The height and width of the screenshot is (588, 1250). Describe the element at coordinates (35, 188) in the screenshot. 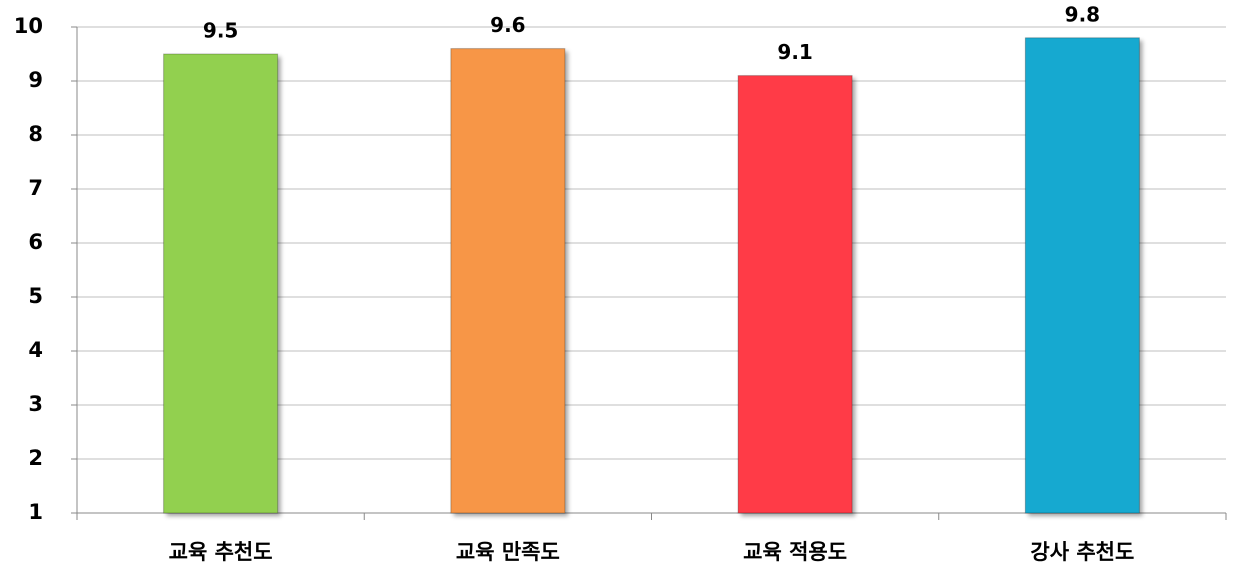

I see `y-tick-label: 7` at that location.